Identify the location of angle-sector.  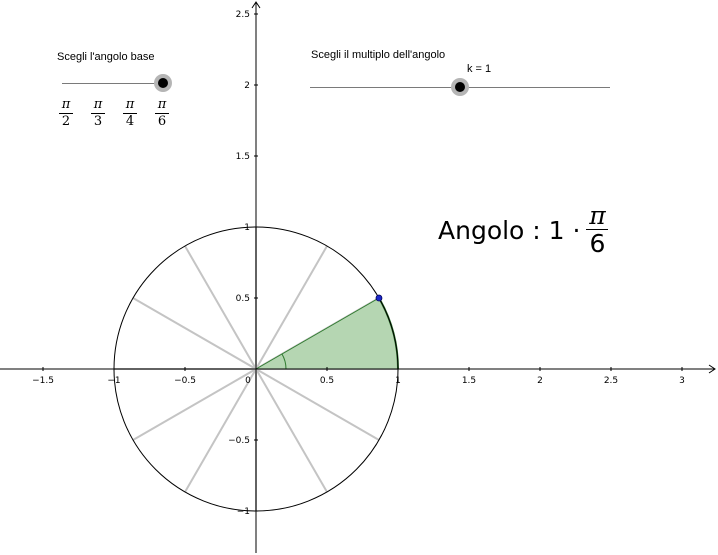
(327, 333).